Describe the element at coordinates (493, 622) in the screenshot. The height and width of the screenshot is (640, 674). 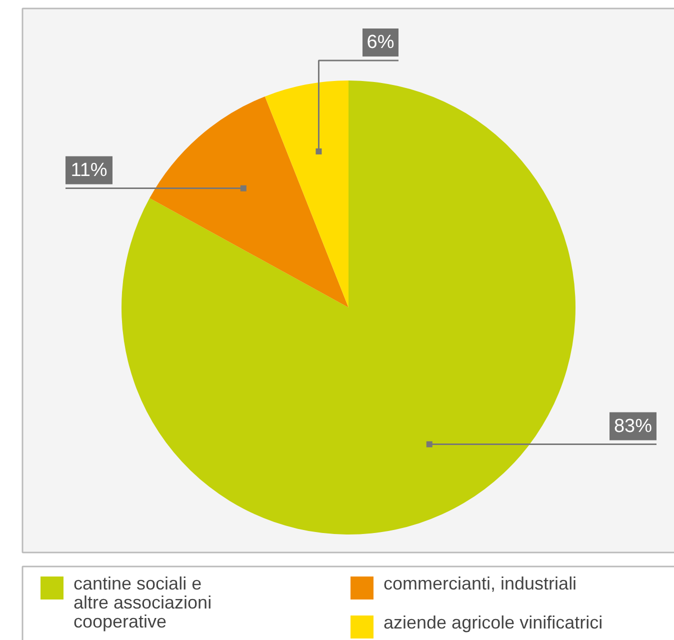
I see `legend-label: aziende agricole vinificatrici` at that location.